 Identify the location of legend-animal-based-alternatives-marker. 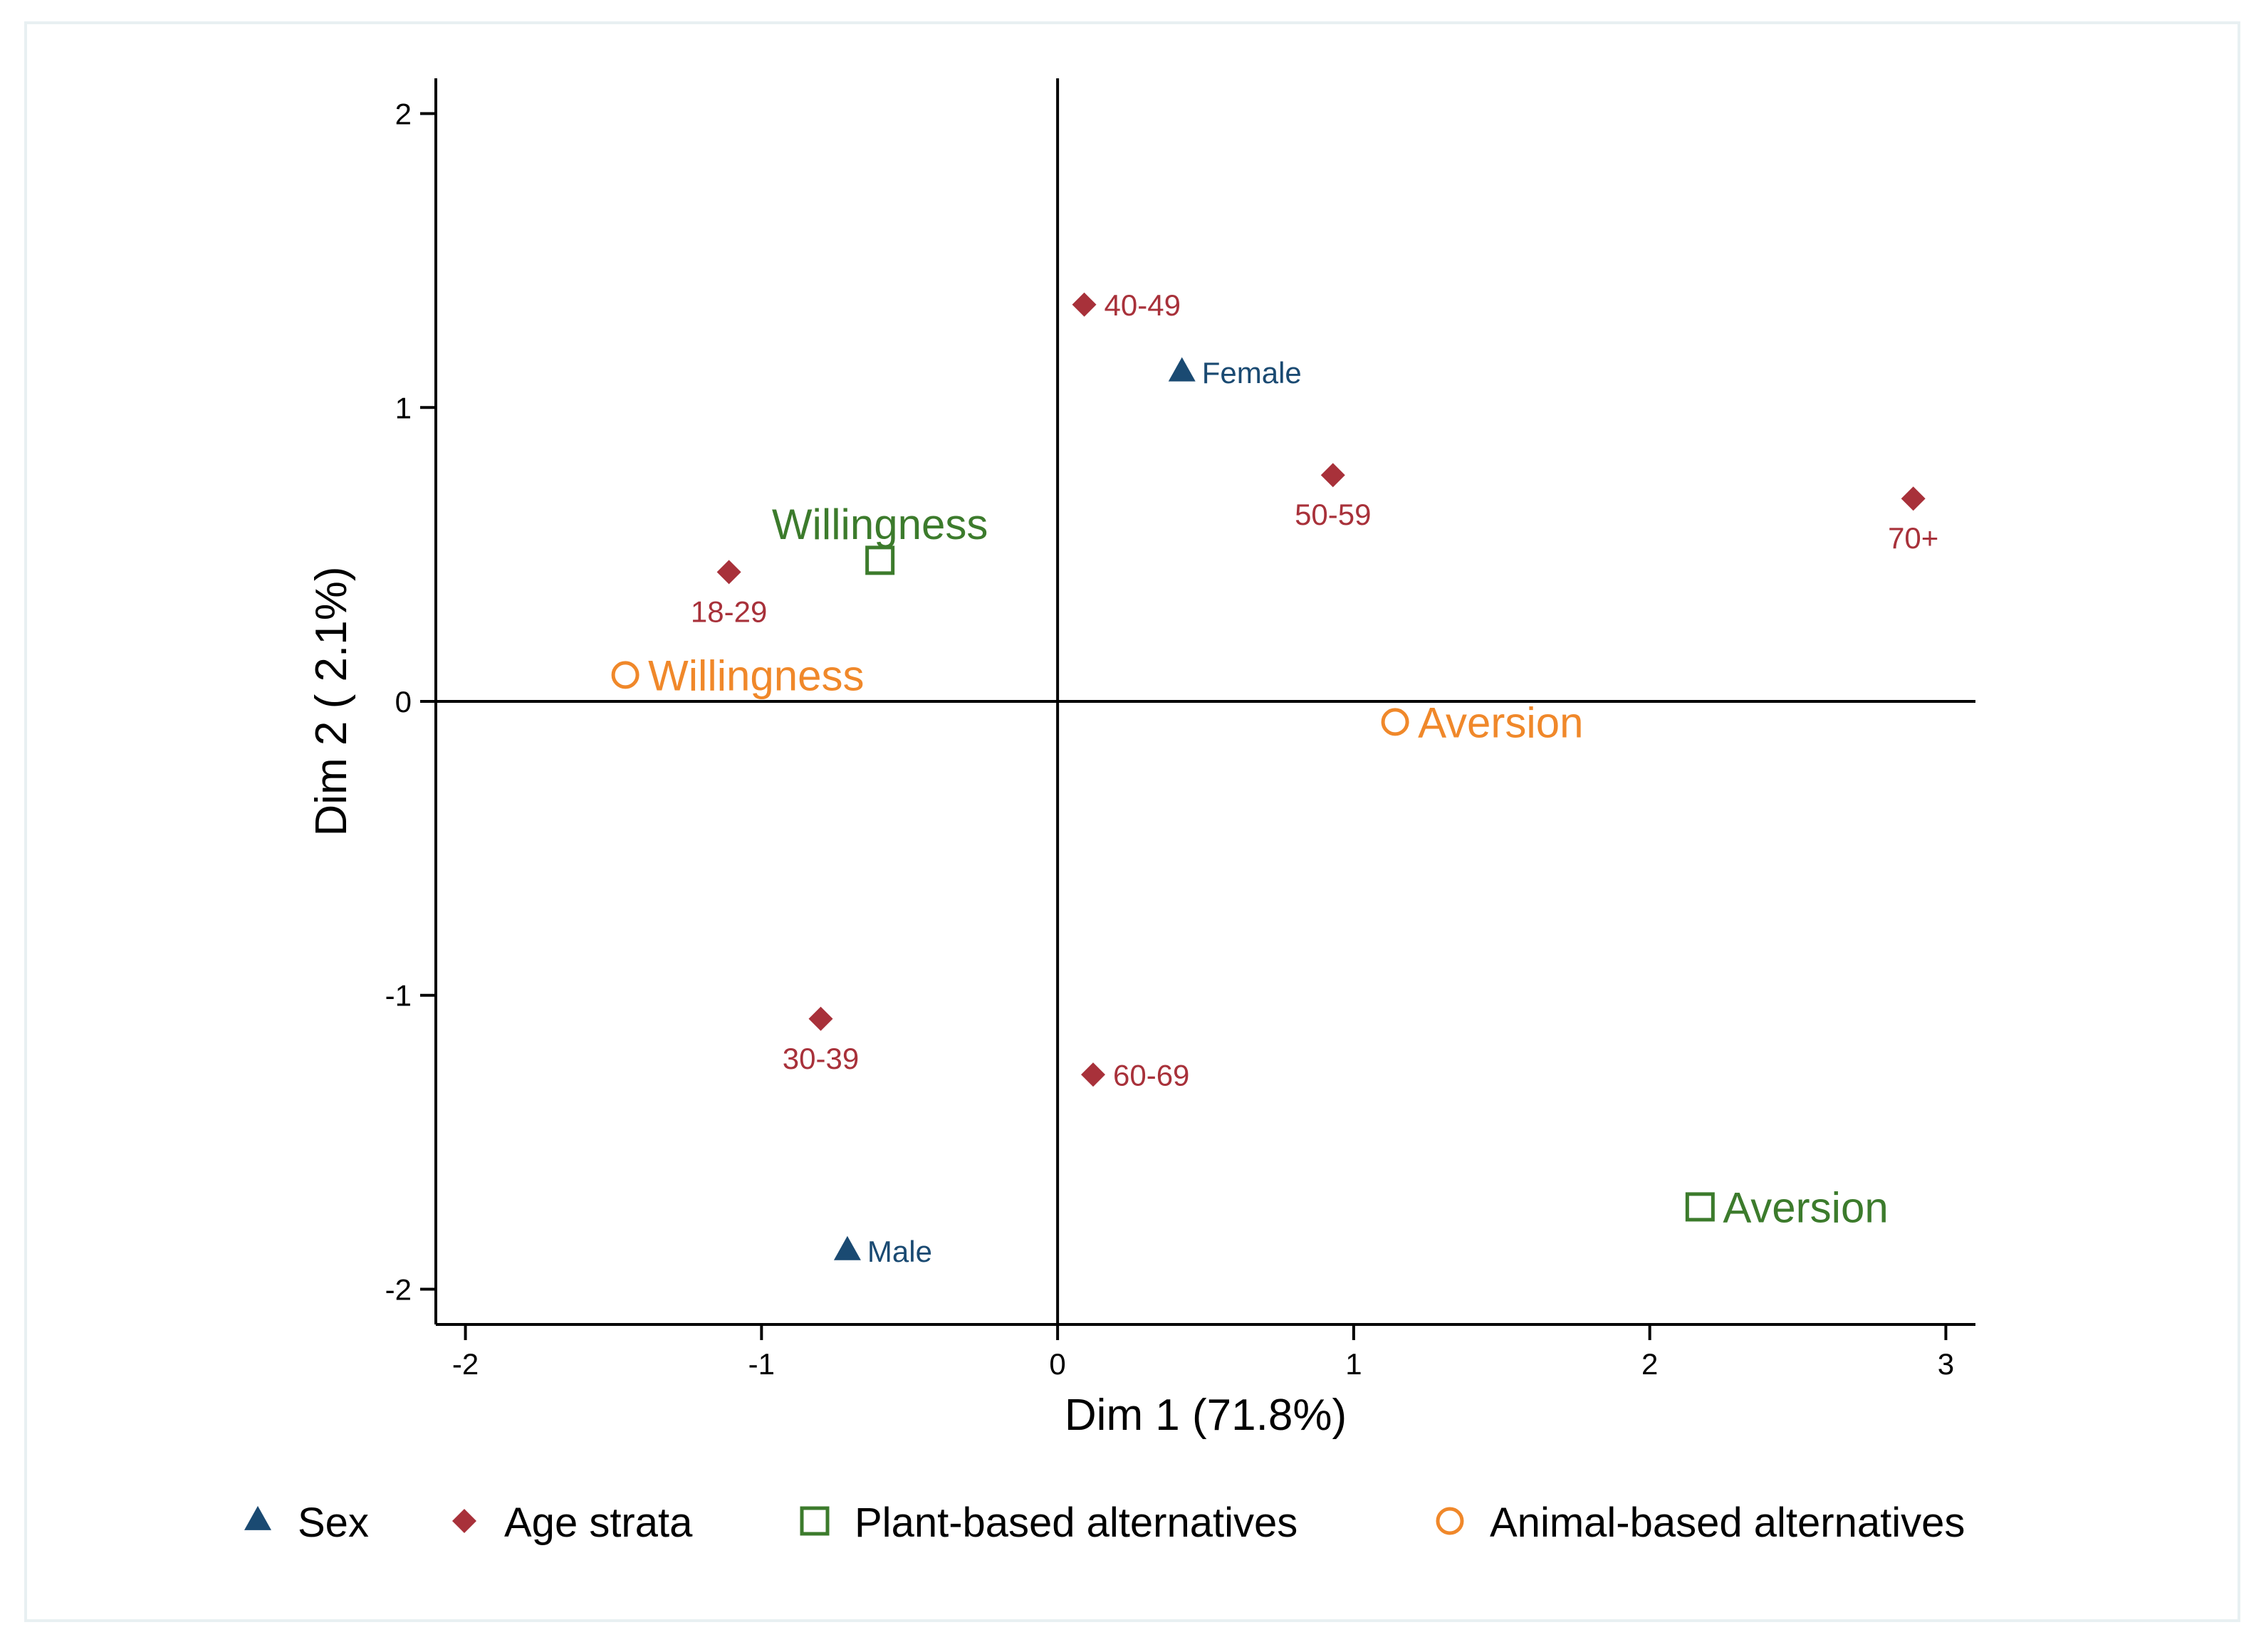
(1450, 1521).